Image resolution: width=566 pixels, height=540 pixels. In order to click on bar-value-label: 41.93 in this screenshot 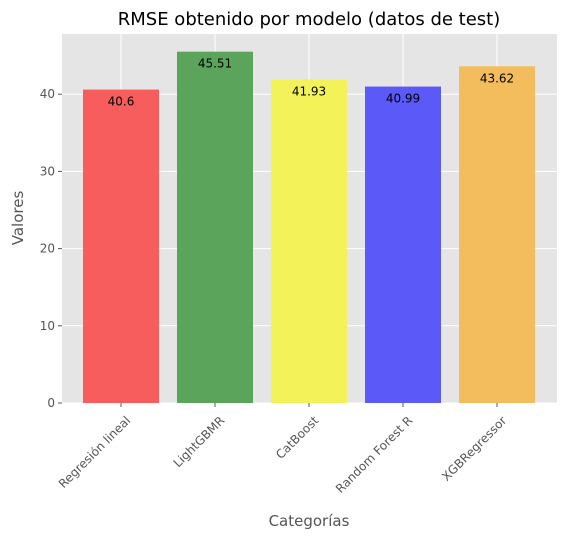, I will do `click(309, 91)`.